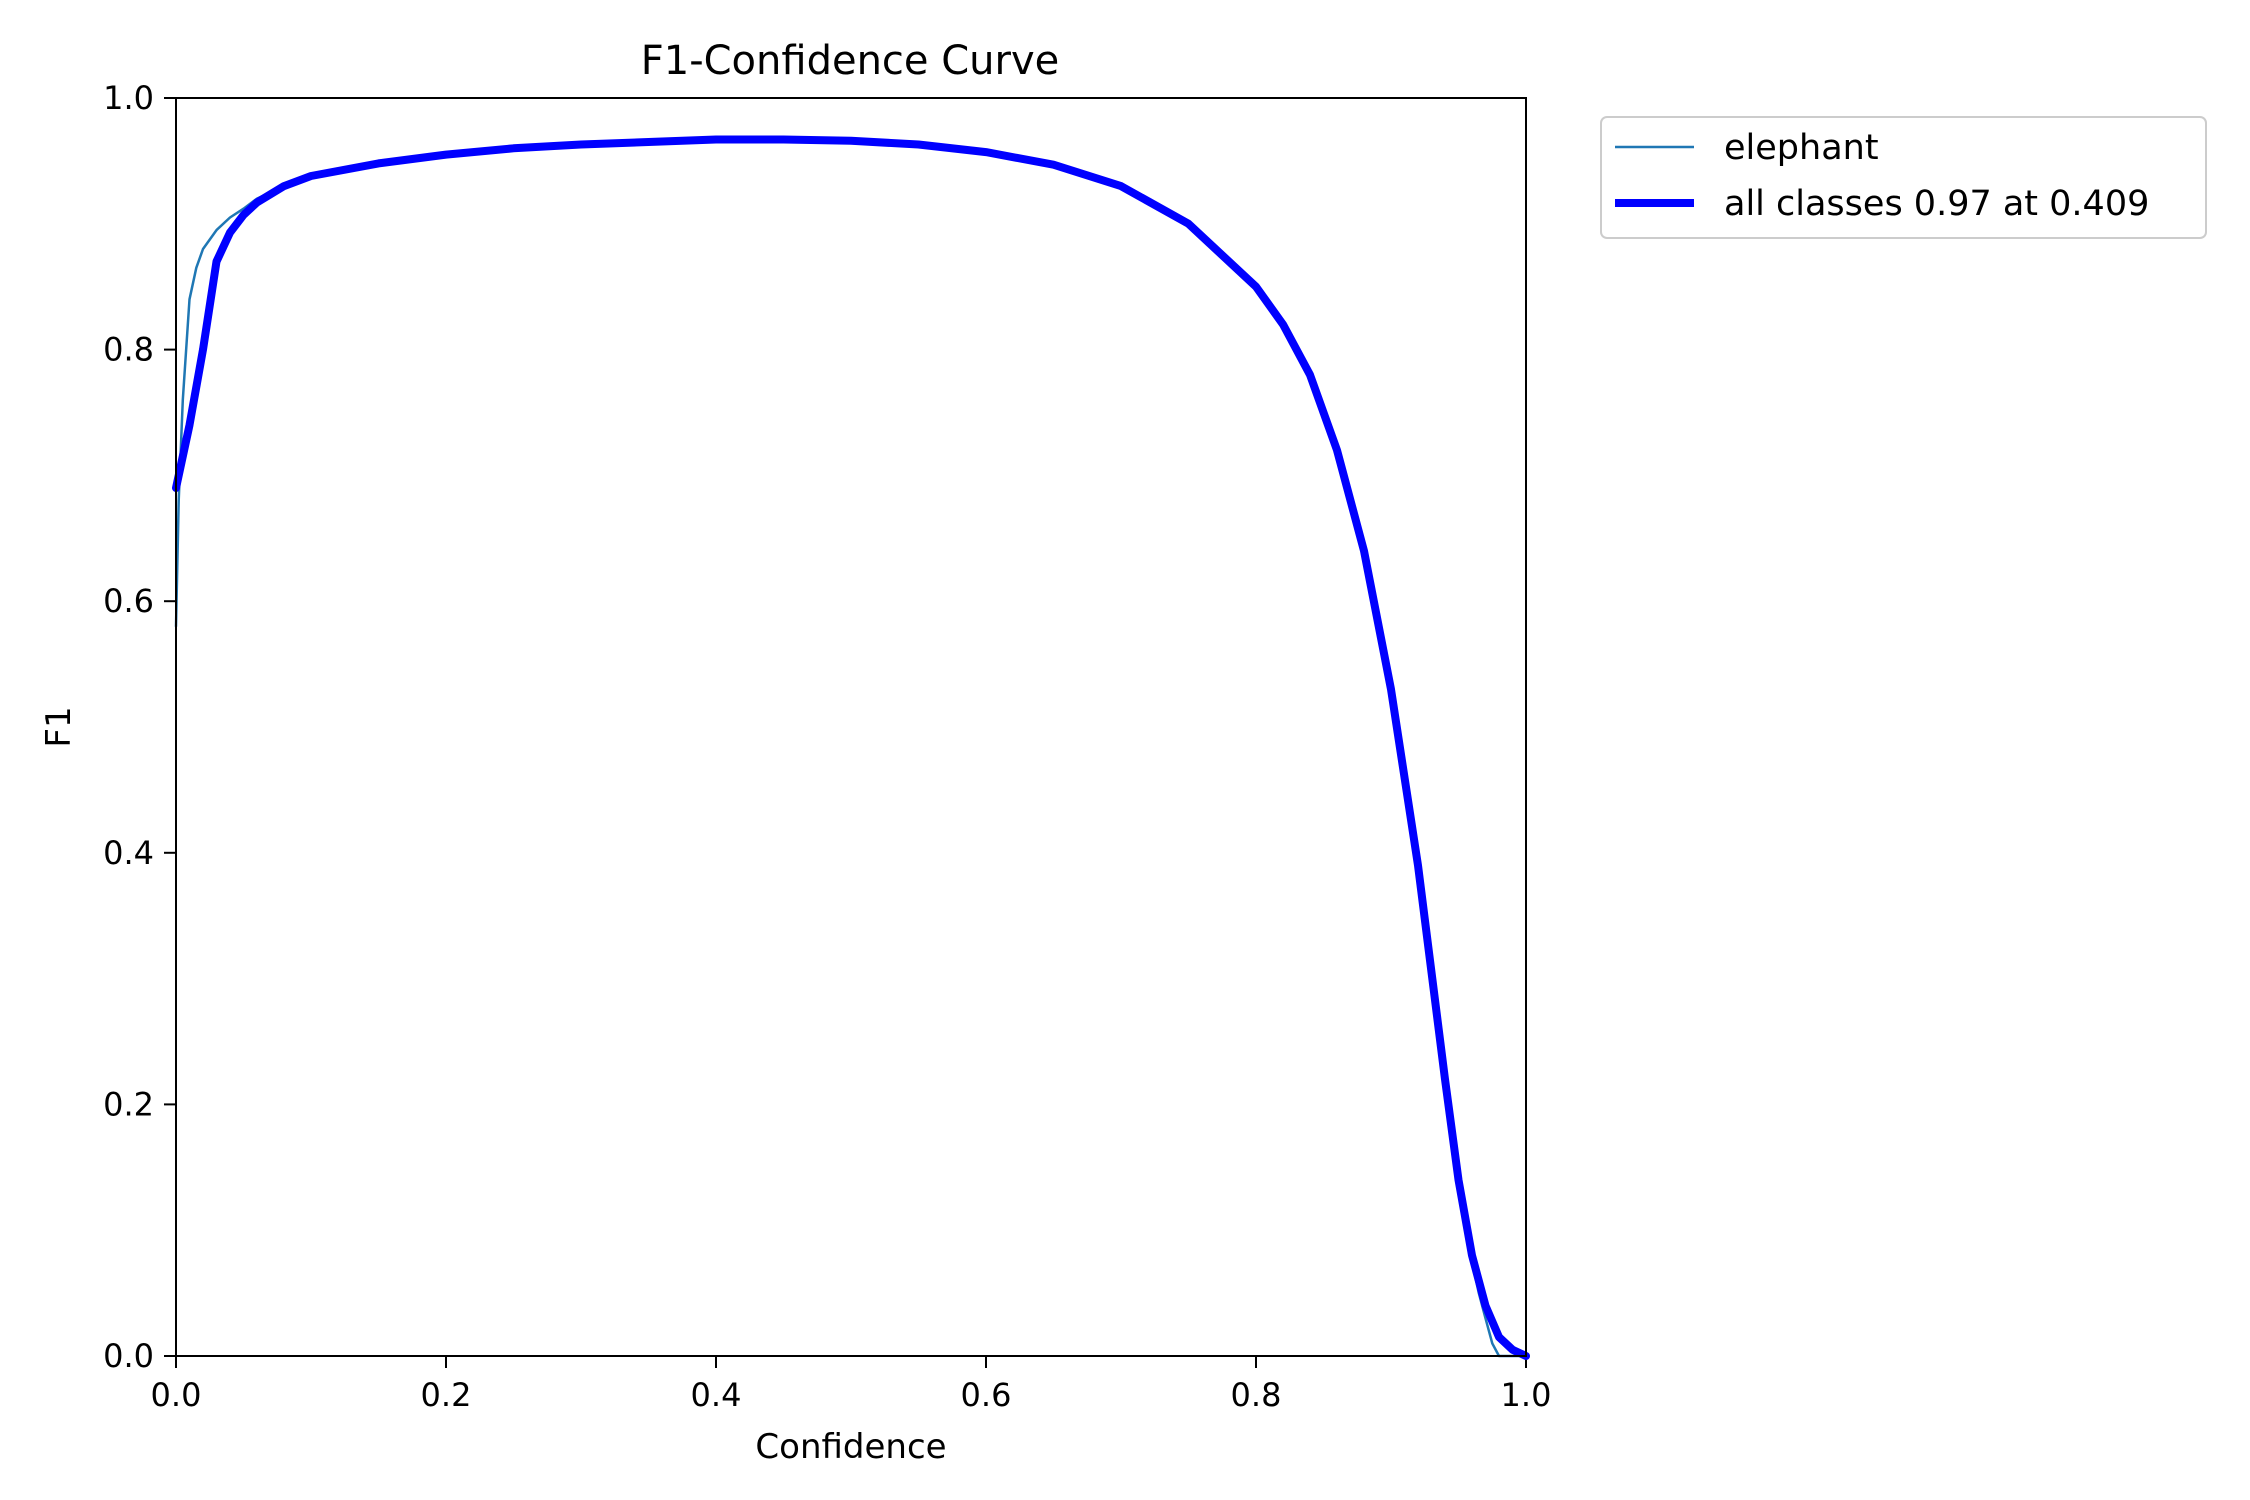  Describe the element at coordinates (716, 1395) in the screenshot. I see `x-tick-label: 0.4` at that location.